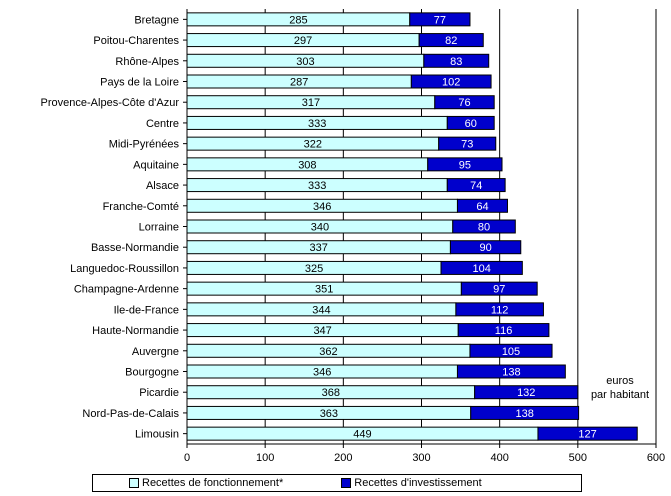 This screenshot has width=671, height=496. What do you see at coordinates (346, 483) in the screenshot?
I see `legend-swatch-investissement` at bounding box center [346, 483].